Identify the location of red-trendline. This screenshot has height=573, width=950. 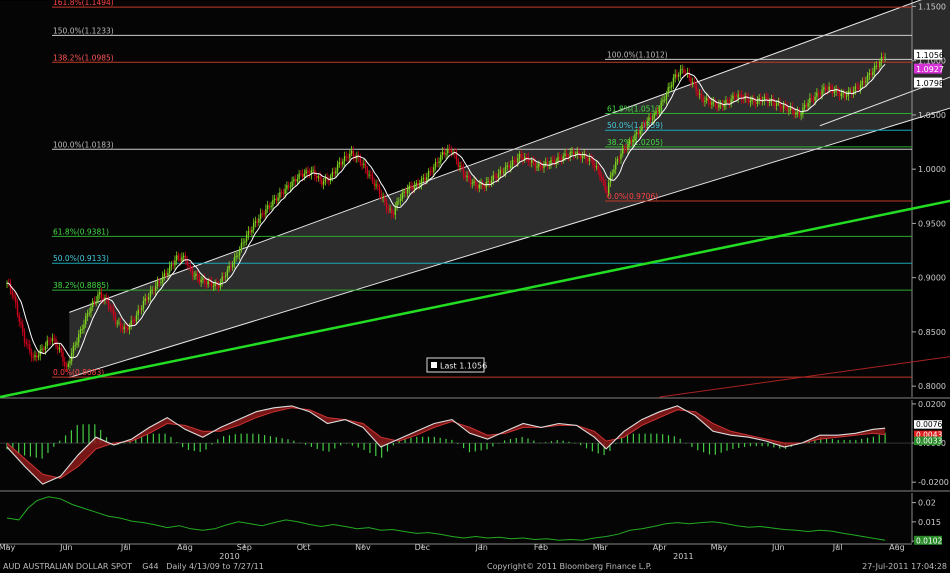
(804, 377).